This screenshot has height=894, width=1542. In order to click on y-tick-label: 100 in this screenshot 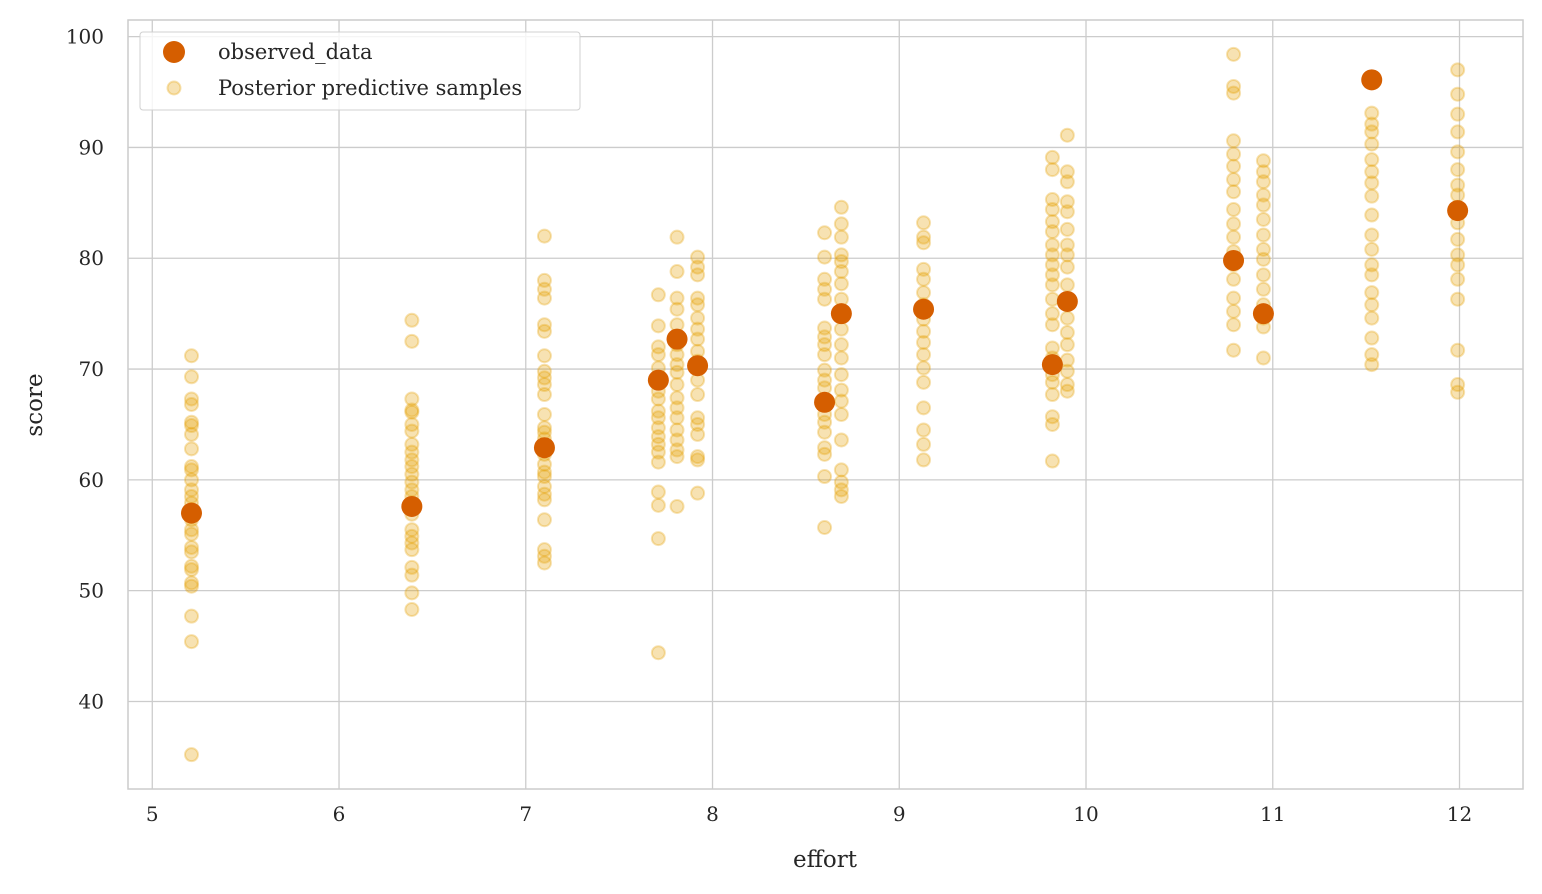, I will do `click(85, 37)`.